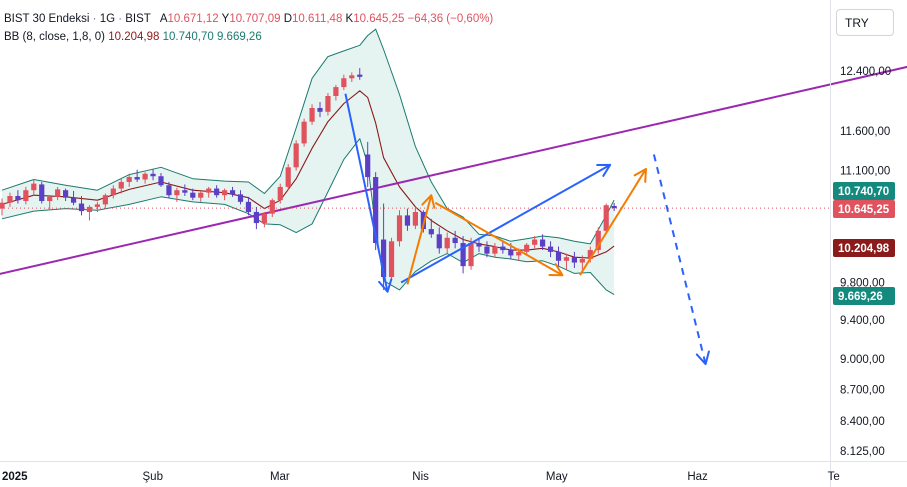 Image resolution: width=907 pixels, height=487 pixels. Describe the element at coordinates (681, 260) in the screenshot. I see `dashed-blue-arrow` at that location.